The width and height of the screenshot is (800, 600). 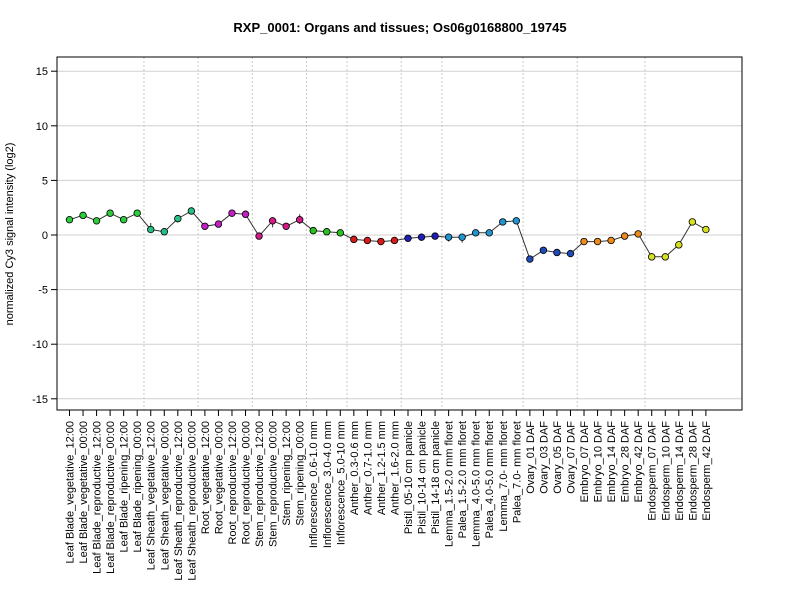 I want to click on x-tick-label: Anther_1.2-1.5 mm, so click(x=382, y=468).